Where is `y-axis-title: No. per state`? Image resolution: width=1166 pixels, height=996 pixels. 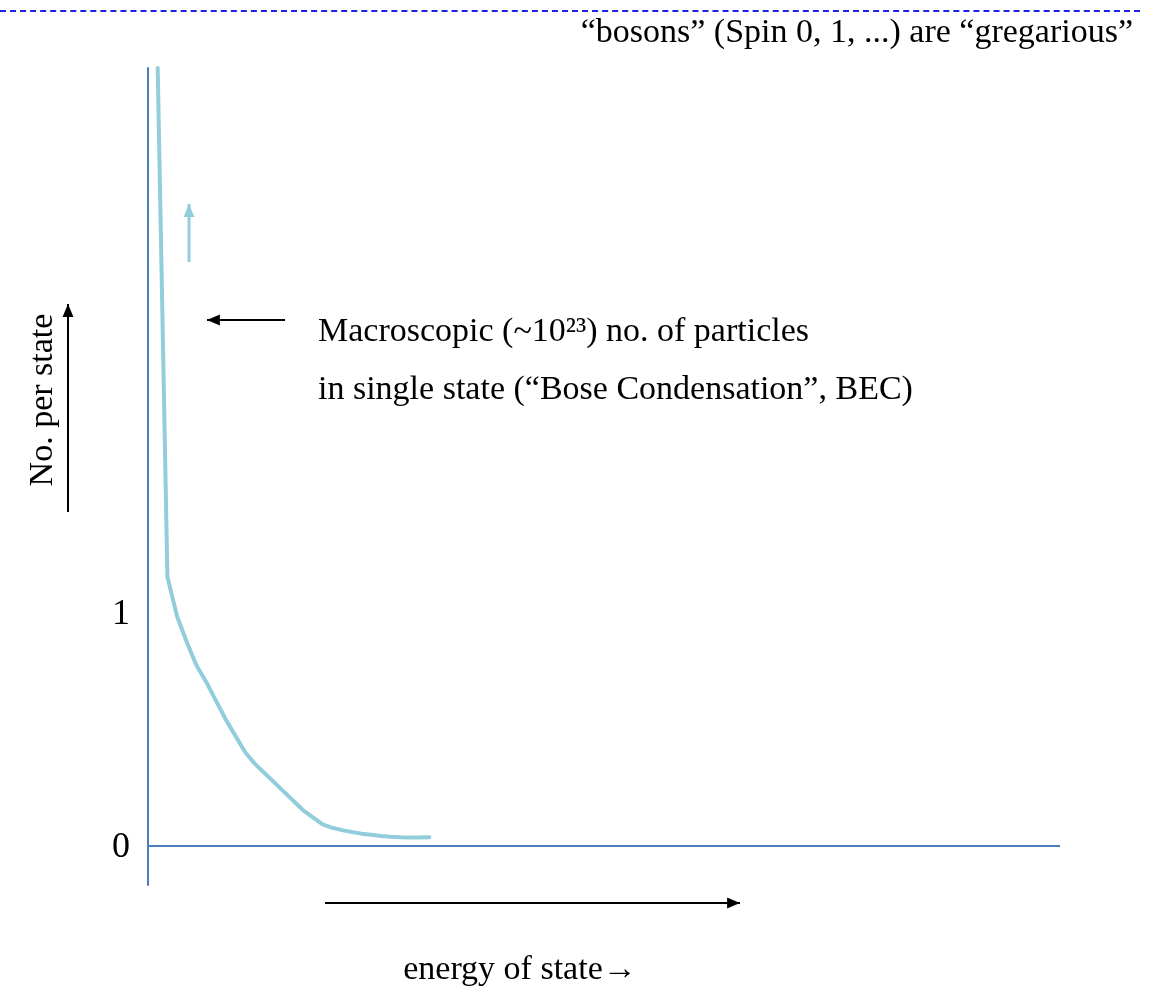 y-axis-title: No. per state is located at coordinates (40, 400).